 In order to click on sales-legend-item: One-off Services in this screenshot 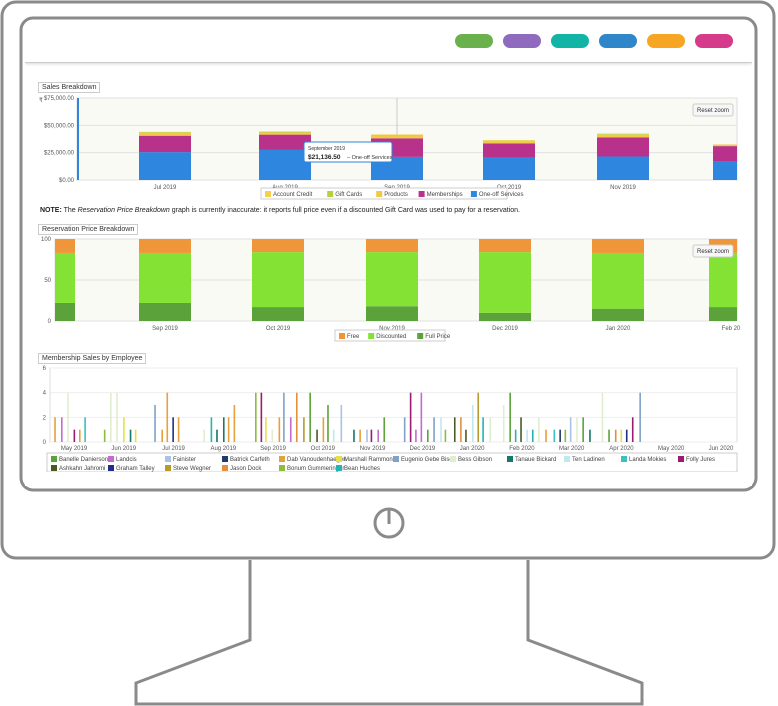, I will do `click(497, 194)`.